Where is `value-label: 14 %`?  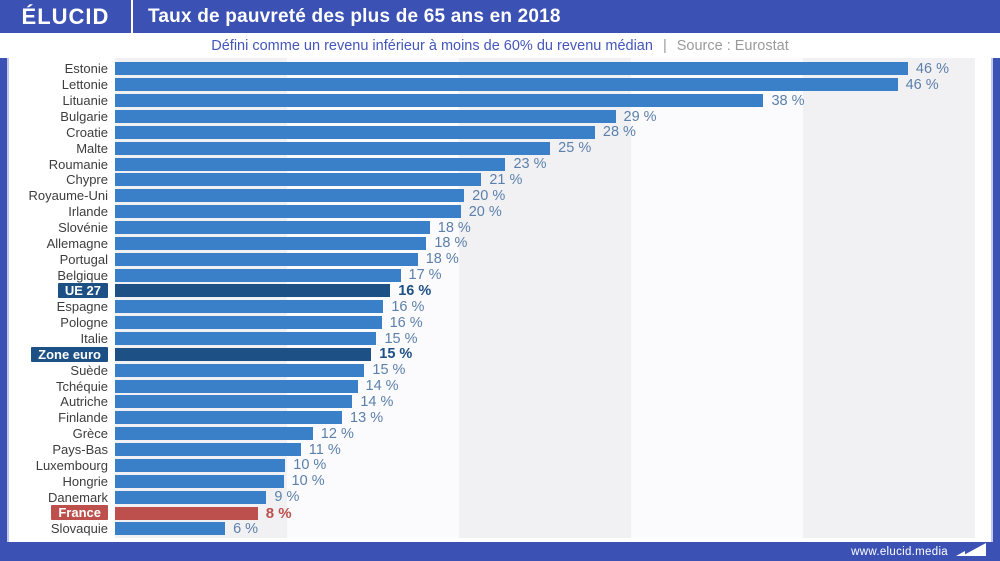 value-label: 14 % is located at coordinates (382, 386).